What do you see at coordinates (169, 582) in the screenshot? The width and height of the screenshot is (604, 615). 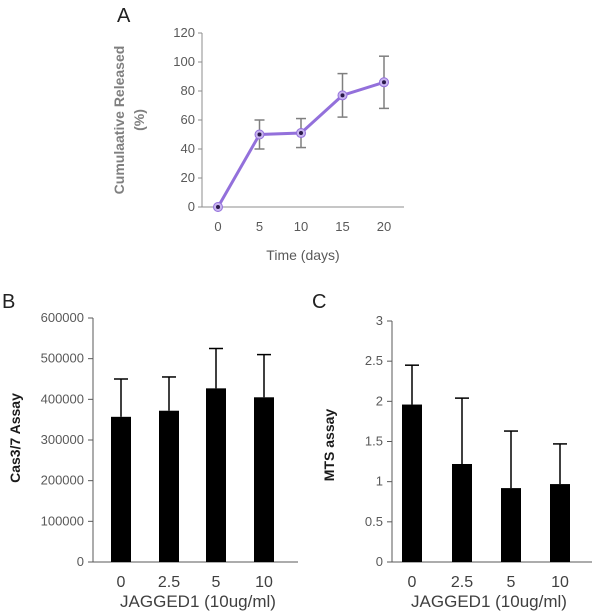 I see `panel-b-x-tick-label: 2.5` at bounding box center [169, 582].